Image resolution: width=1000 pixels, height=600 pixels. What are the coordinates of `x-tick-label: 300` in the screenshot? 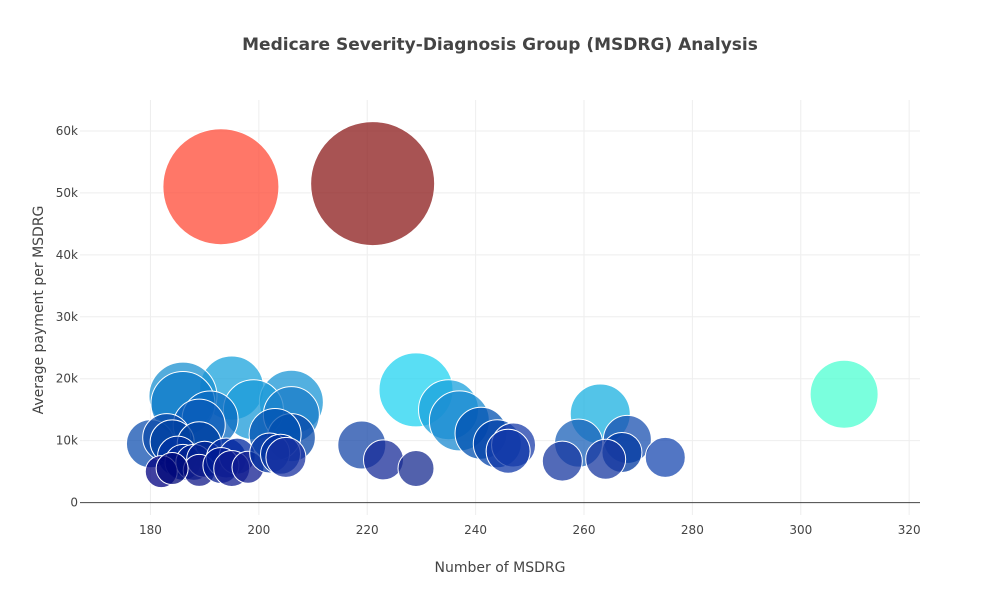 It's located at (800, 530).